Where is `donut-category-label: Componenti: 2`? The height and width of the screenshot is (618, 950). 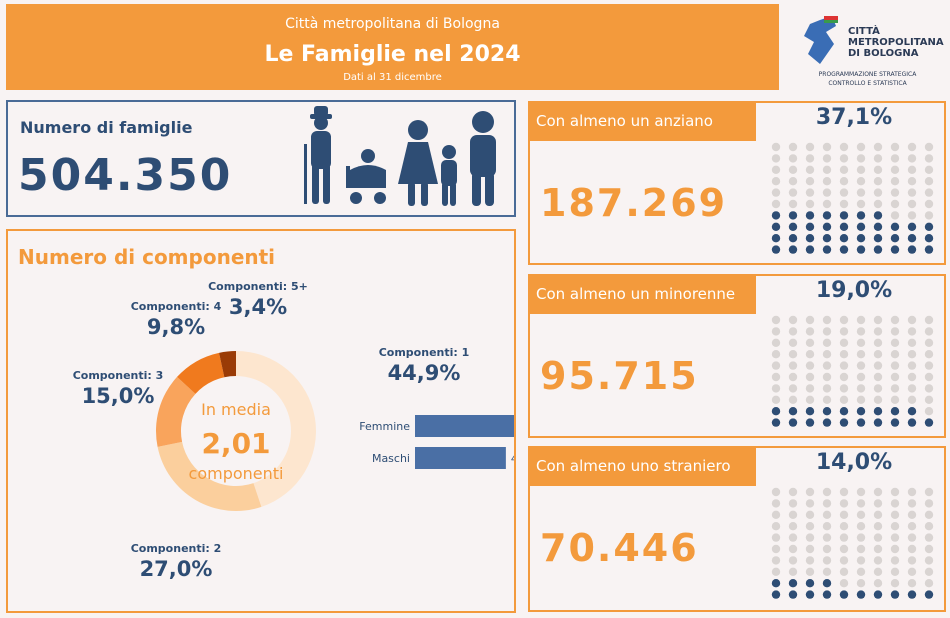
donut-category-label: Componenti: 2 is located at coordinates (176, 548).